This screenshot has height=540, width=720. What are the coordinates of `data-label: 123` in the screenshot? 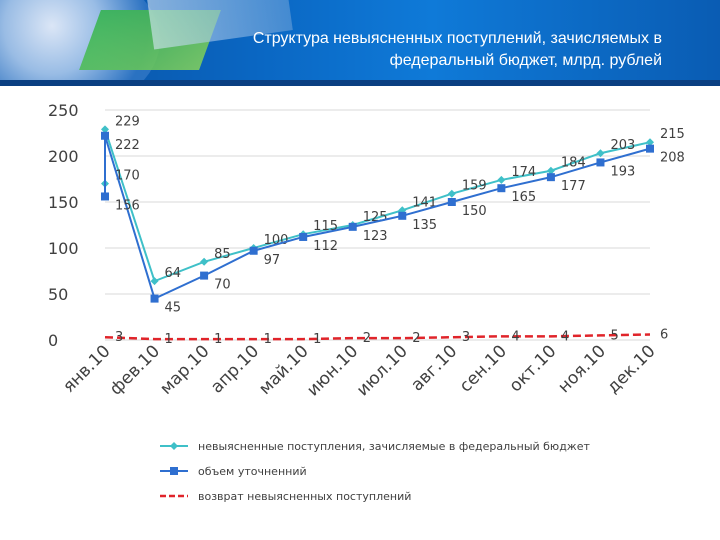 It's located at (375, 236).